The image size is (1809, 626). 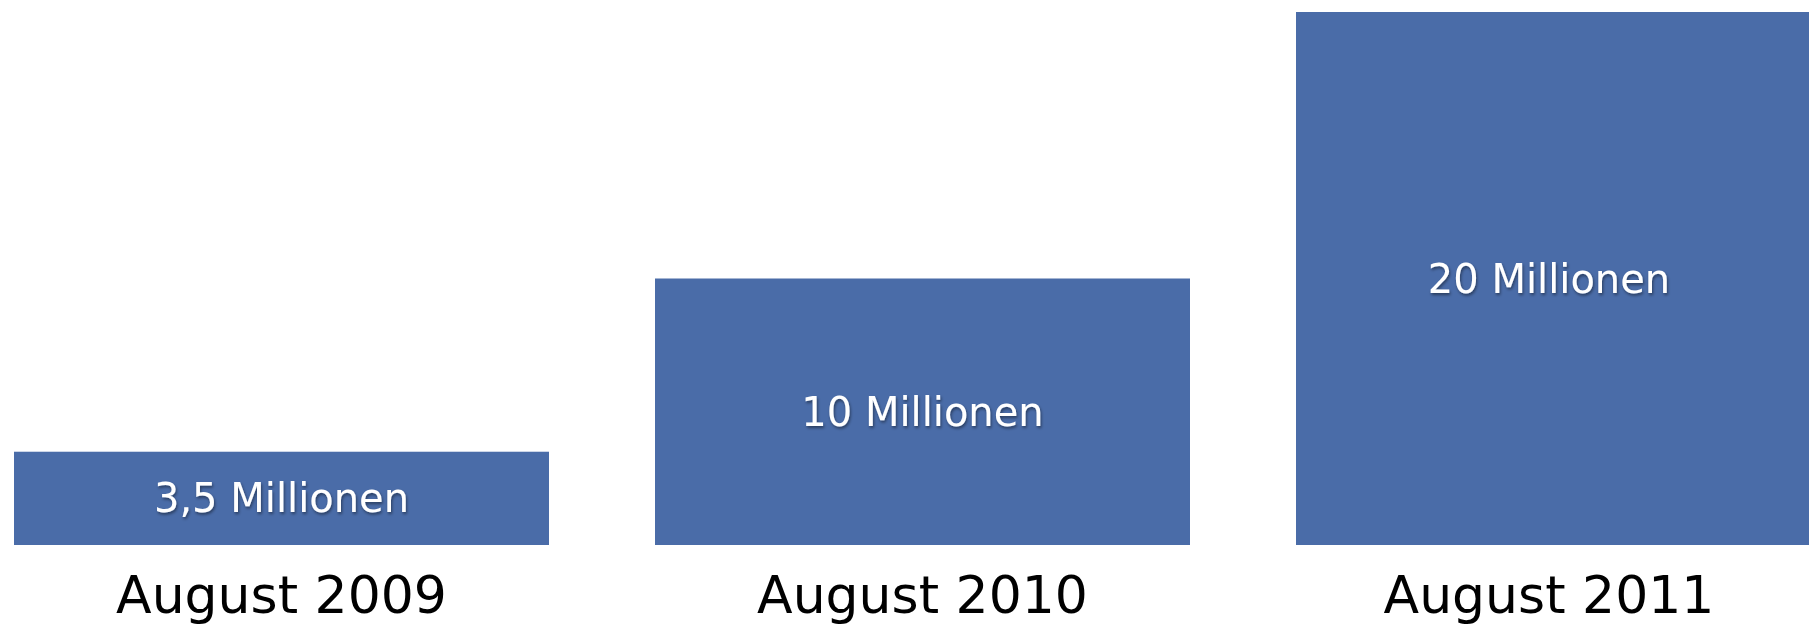 What do you see at coordinates (1549, 595) in the screenshot?
I see `x-tick-label: August 2011` at bounding box center [1549, 595].